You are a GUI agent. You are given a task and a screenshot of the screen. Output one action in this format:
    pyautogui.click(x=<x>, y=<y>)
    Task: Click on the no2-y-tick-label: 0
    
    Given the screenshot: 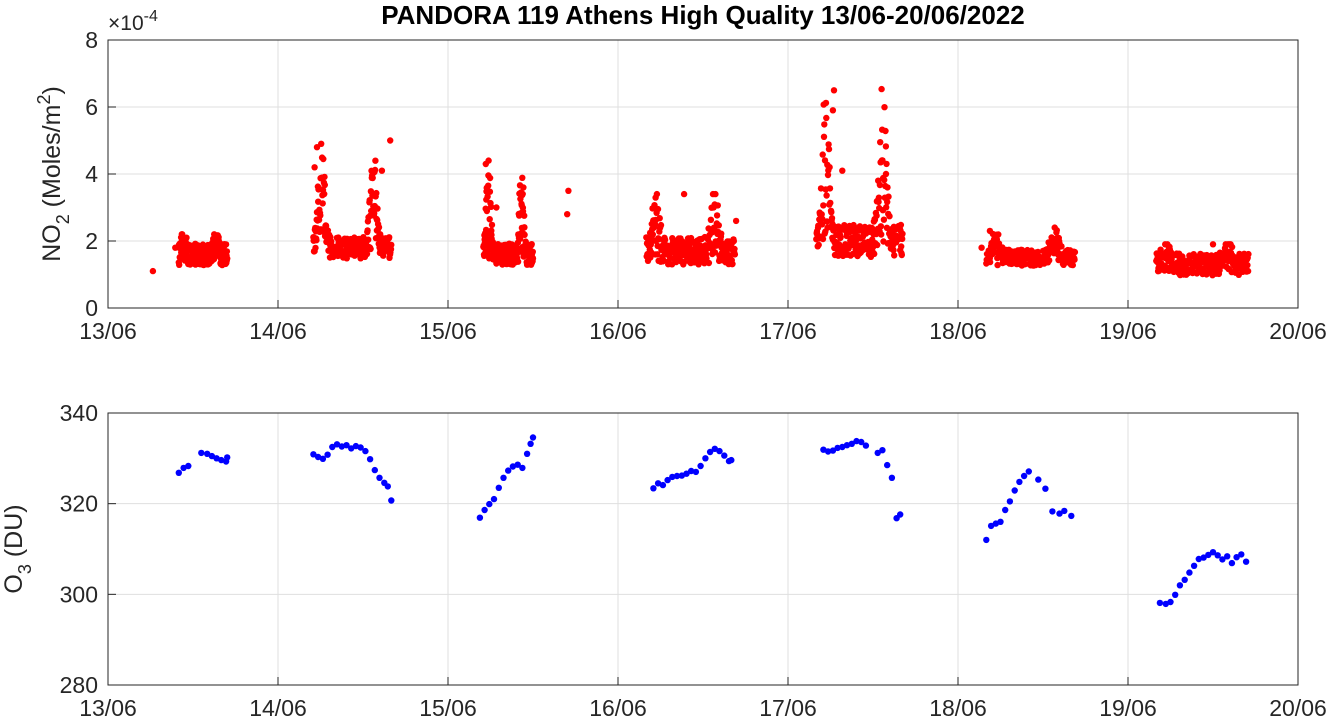 What is the action you would take?
    pyautogui.click(x=91, y=308)
    